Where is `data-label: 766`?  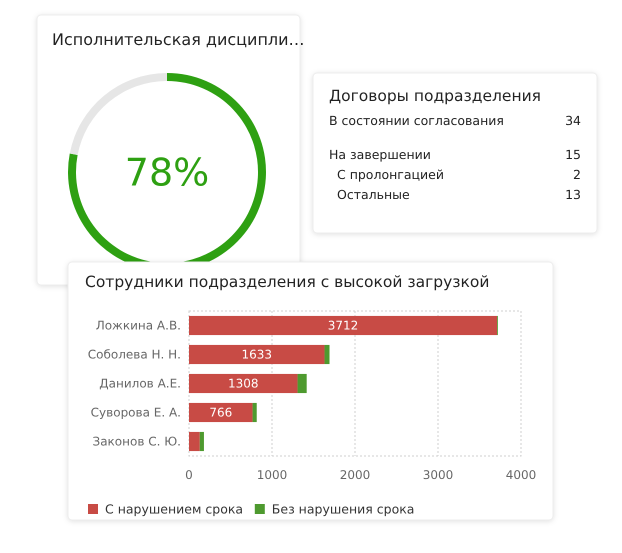
data-label: 766 is located at coordinates (220, 413).